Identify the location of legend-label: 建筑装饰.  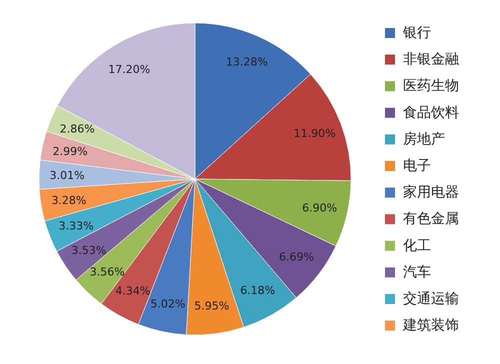
(430, 326).